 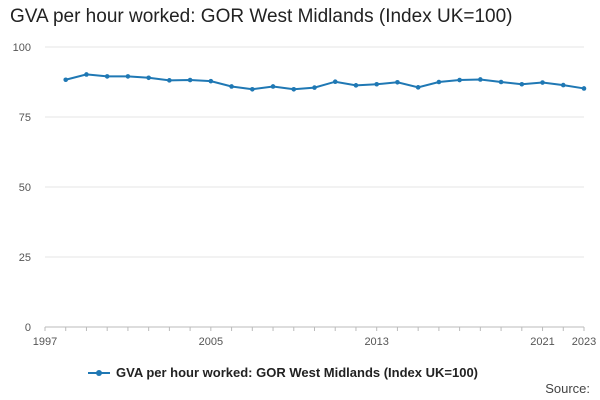 What do you see at coordinates (28, 328) in the screenshot?
I see `y-tick-label-0: 0` at bounding box center [28, 328].